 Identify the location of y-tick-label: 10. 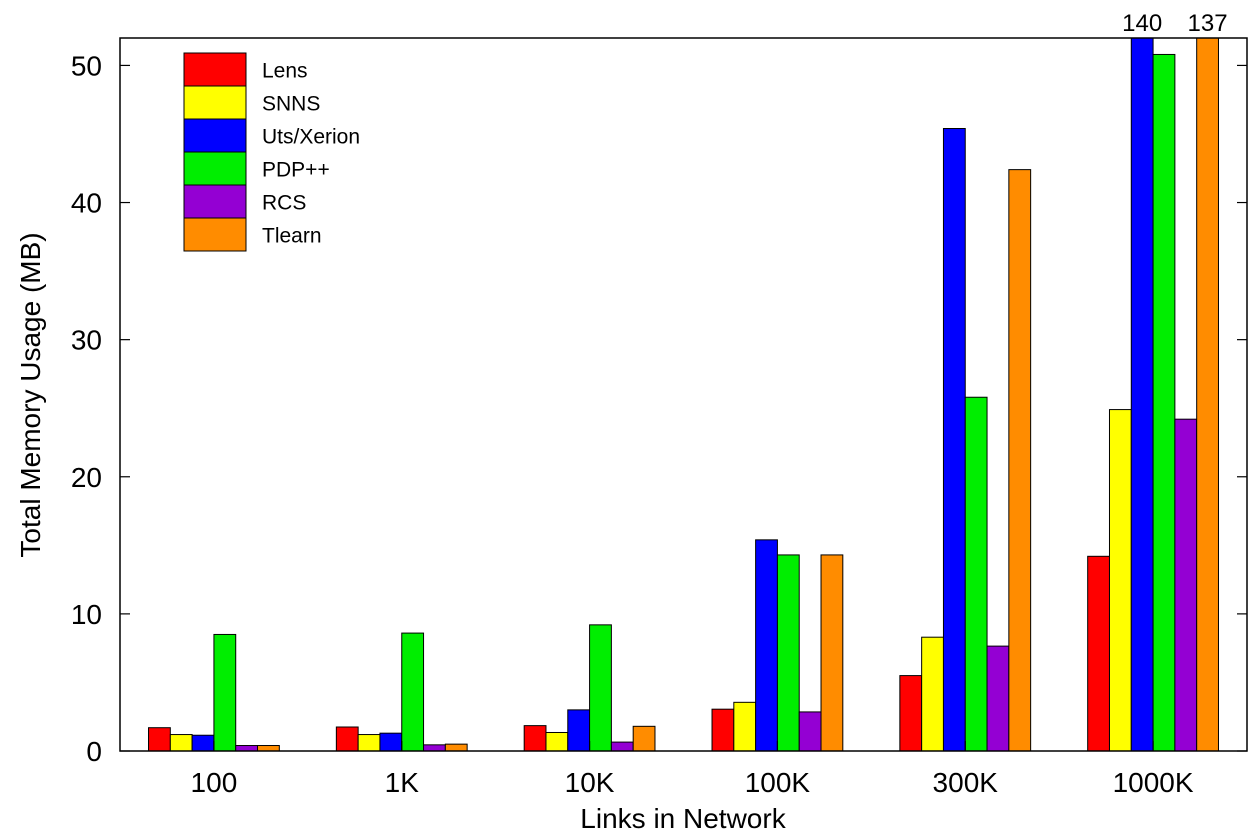
(86, 614).